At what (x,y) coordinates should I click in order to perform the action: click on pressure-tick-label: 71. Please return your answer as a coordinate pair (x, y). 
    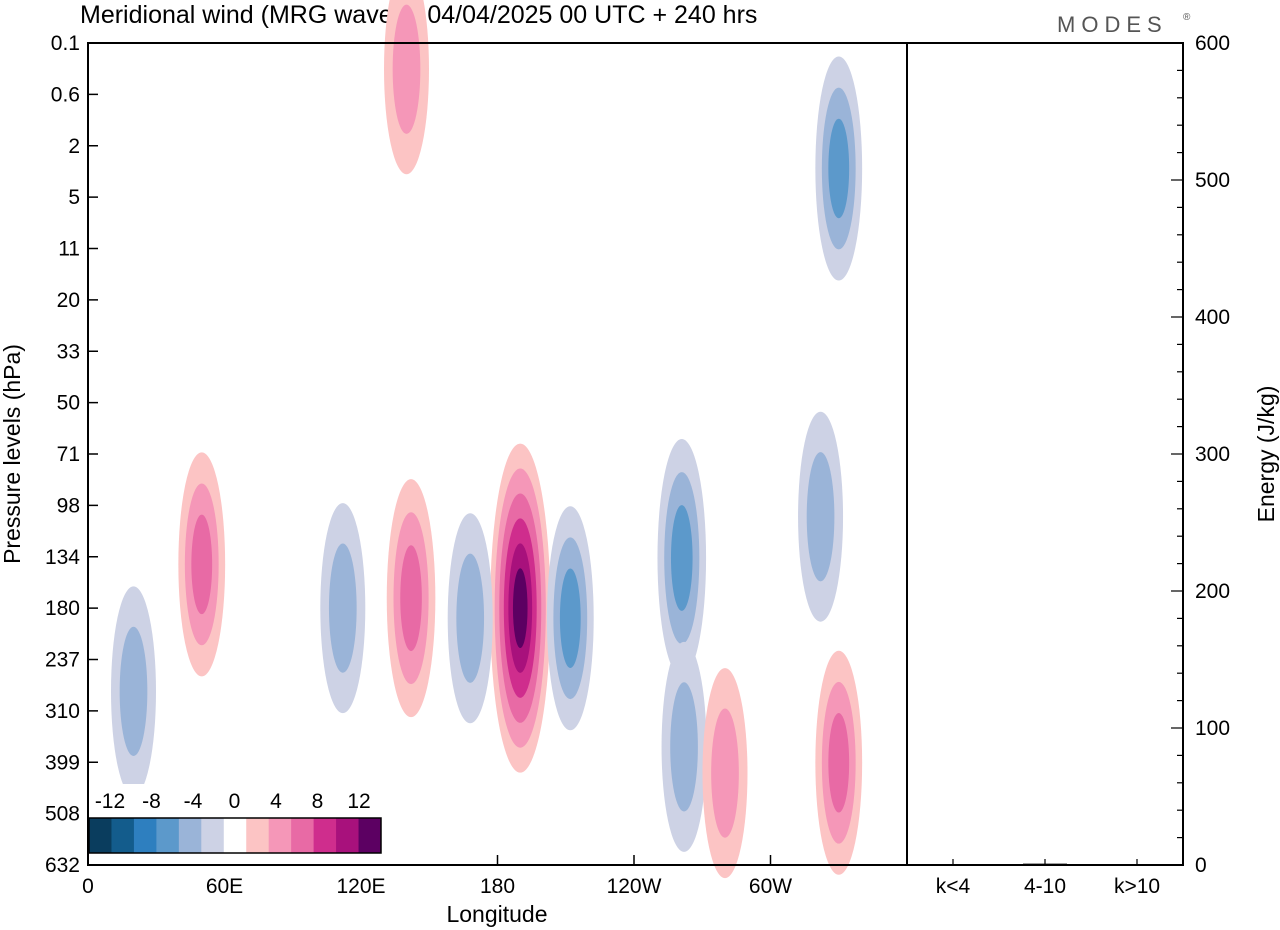
    Looking at the image, I should click on (68, 454).